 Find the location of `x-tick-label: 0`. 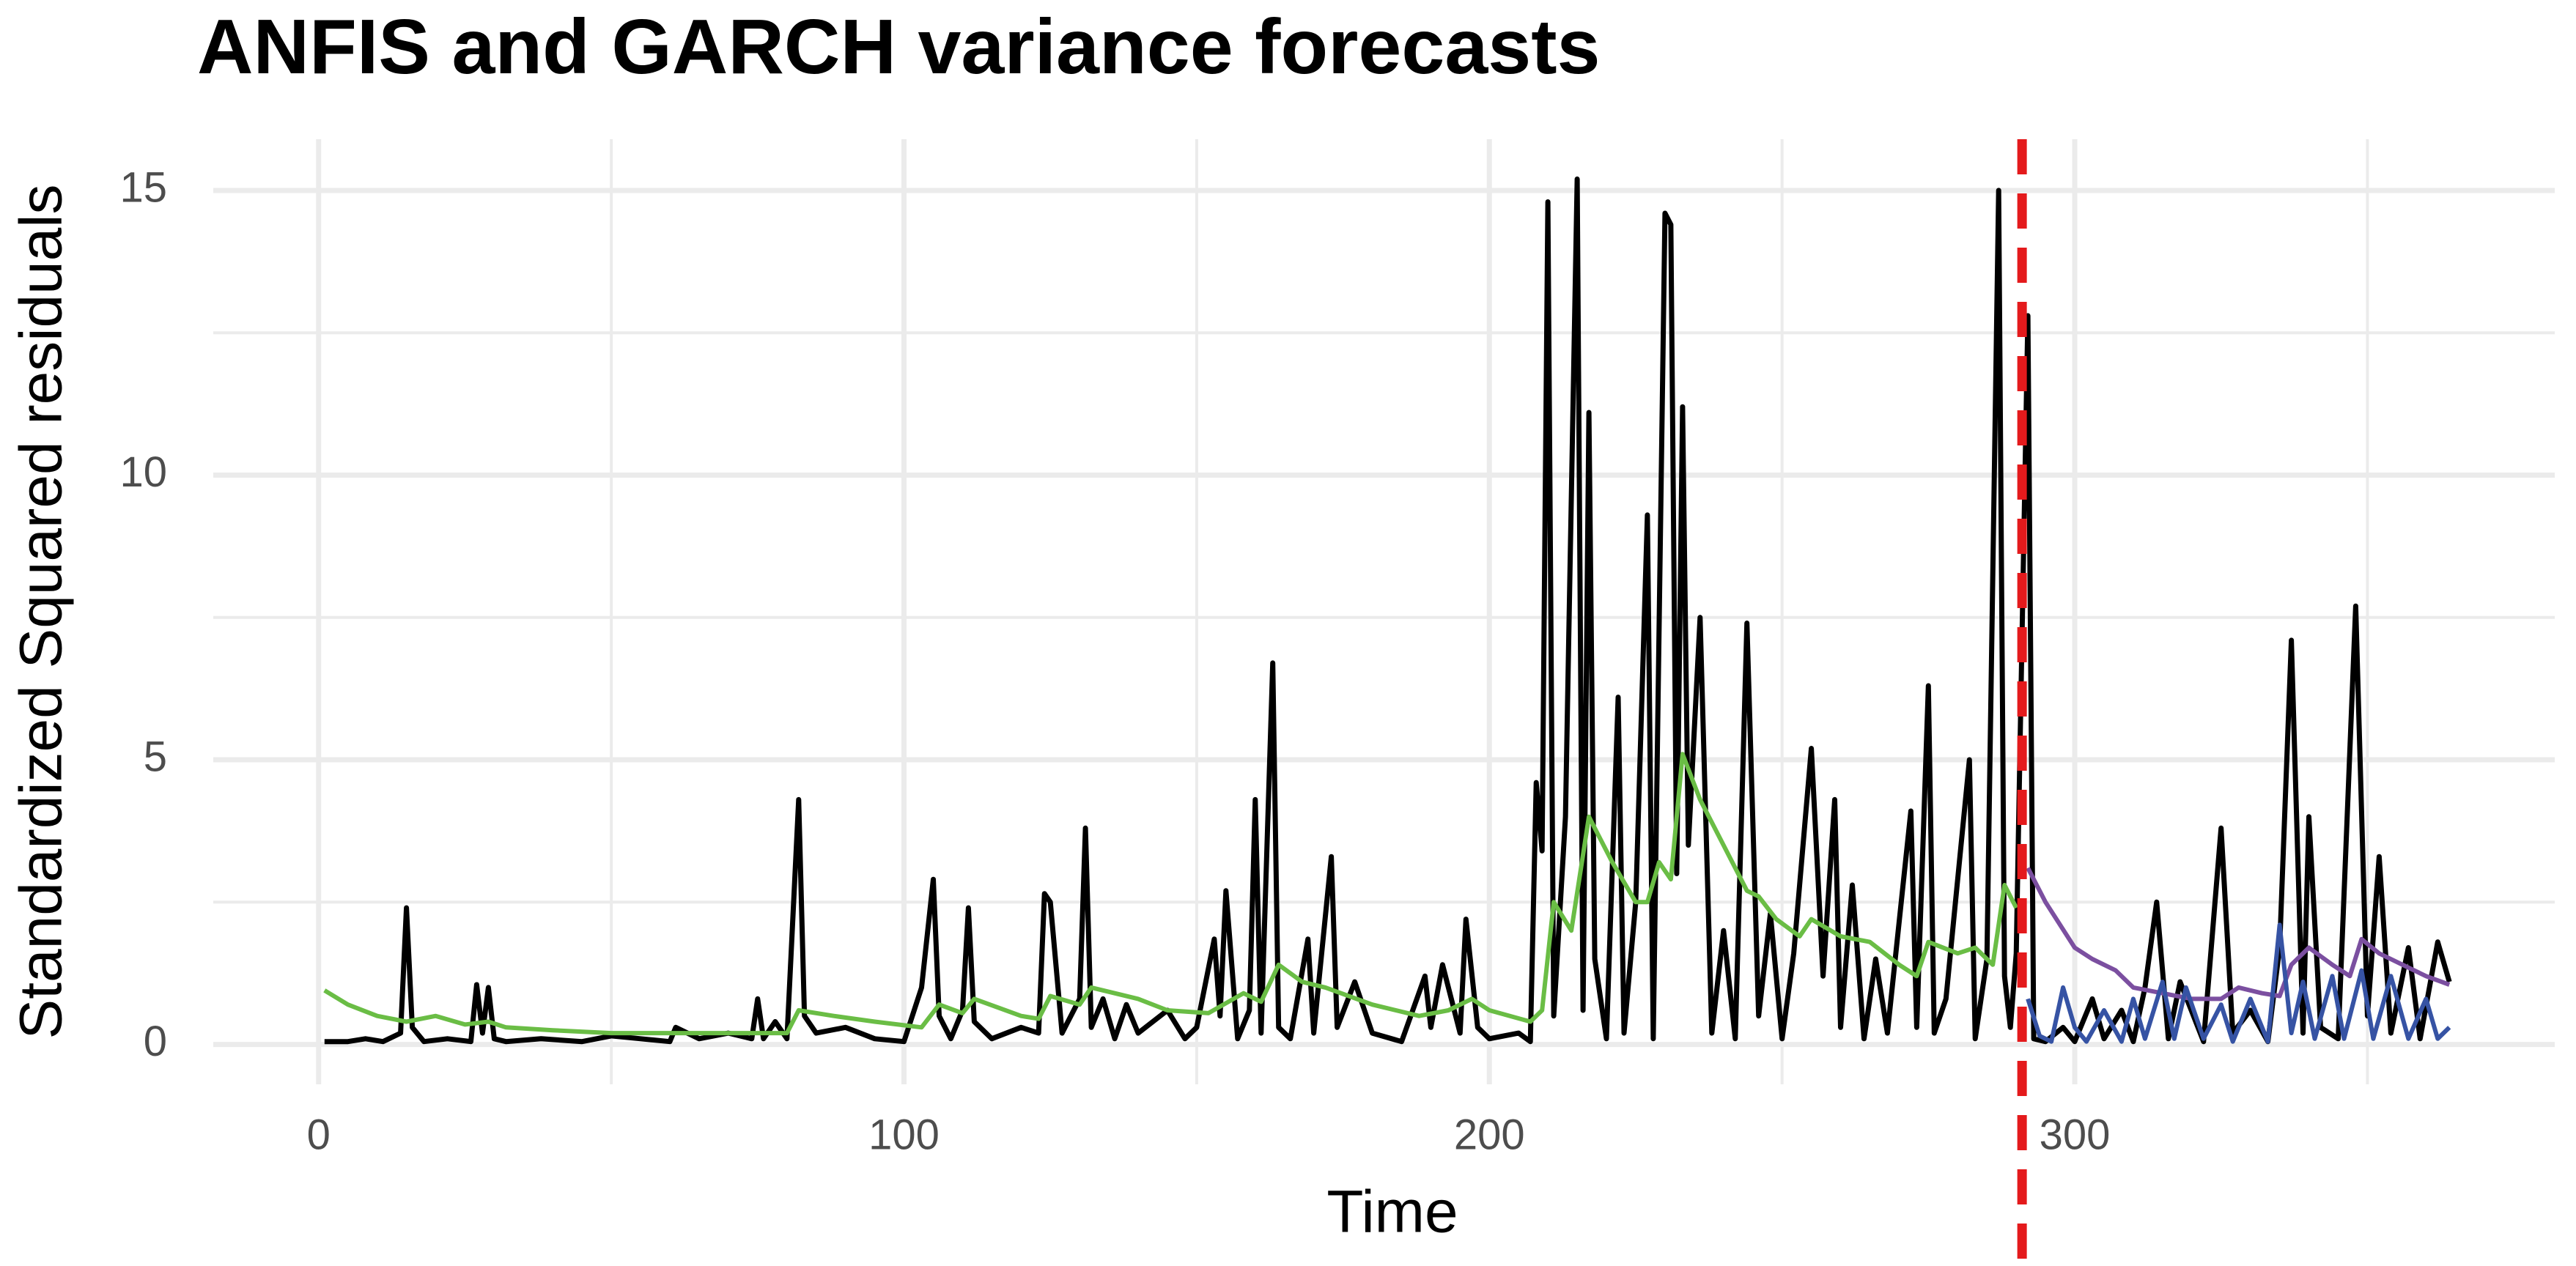

x-tick-label: 0 is located at coordinates (319, 1134).